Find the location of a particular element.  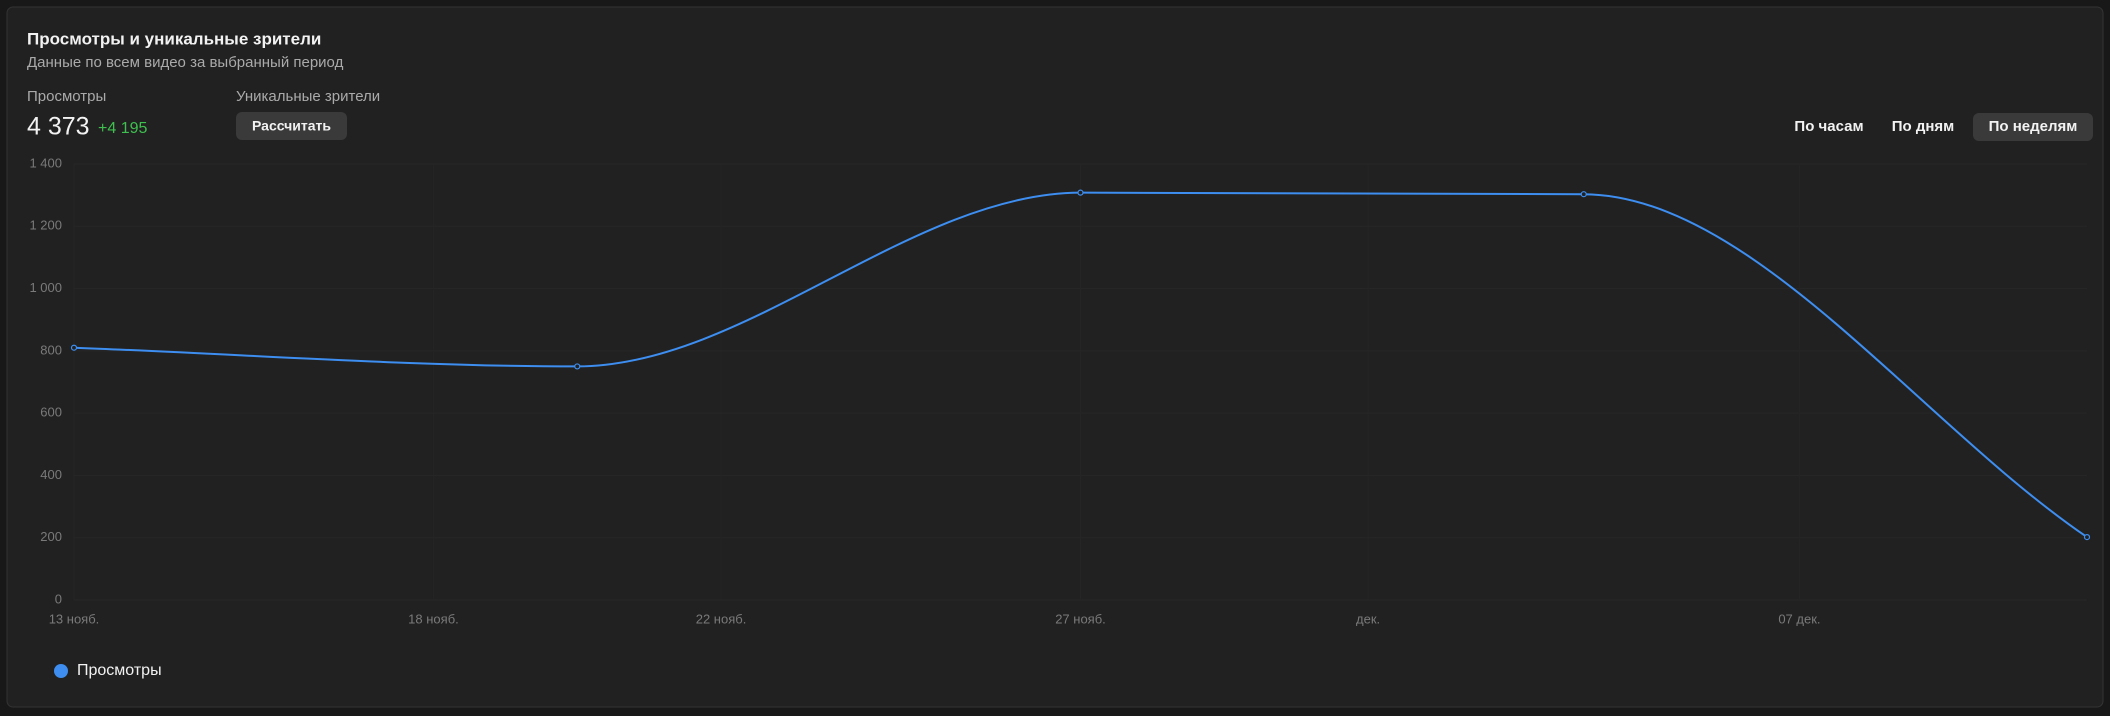

tab-bg is located at coordinates (2033, 127).